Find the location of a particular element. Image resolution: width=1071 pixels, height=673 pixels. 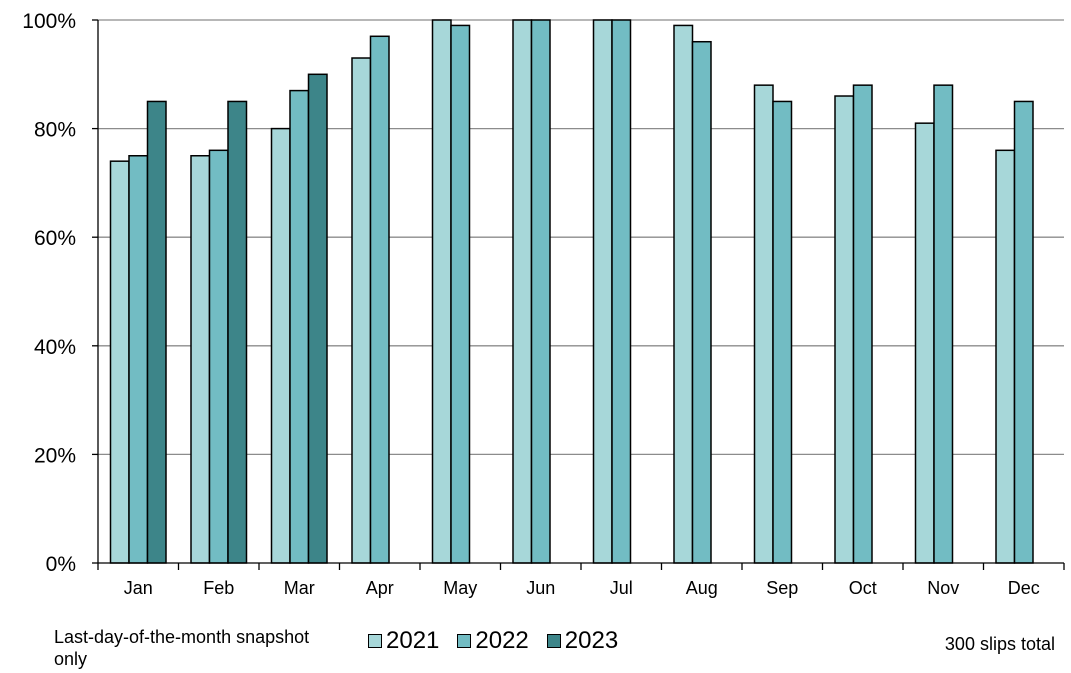

x-tick-label-oct: Oct is located at coordinates (863, 588).